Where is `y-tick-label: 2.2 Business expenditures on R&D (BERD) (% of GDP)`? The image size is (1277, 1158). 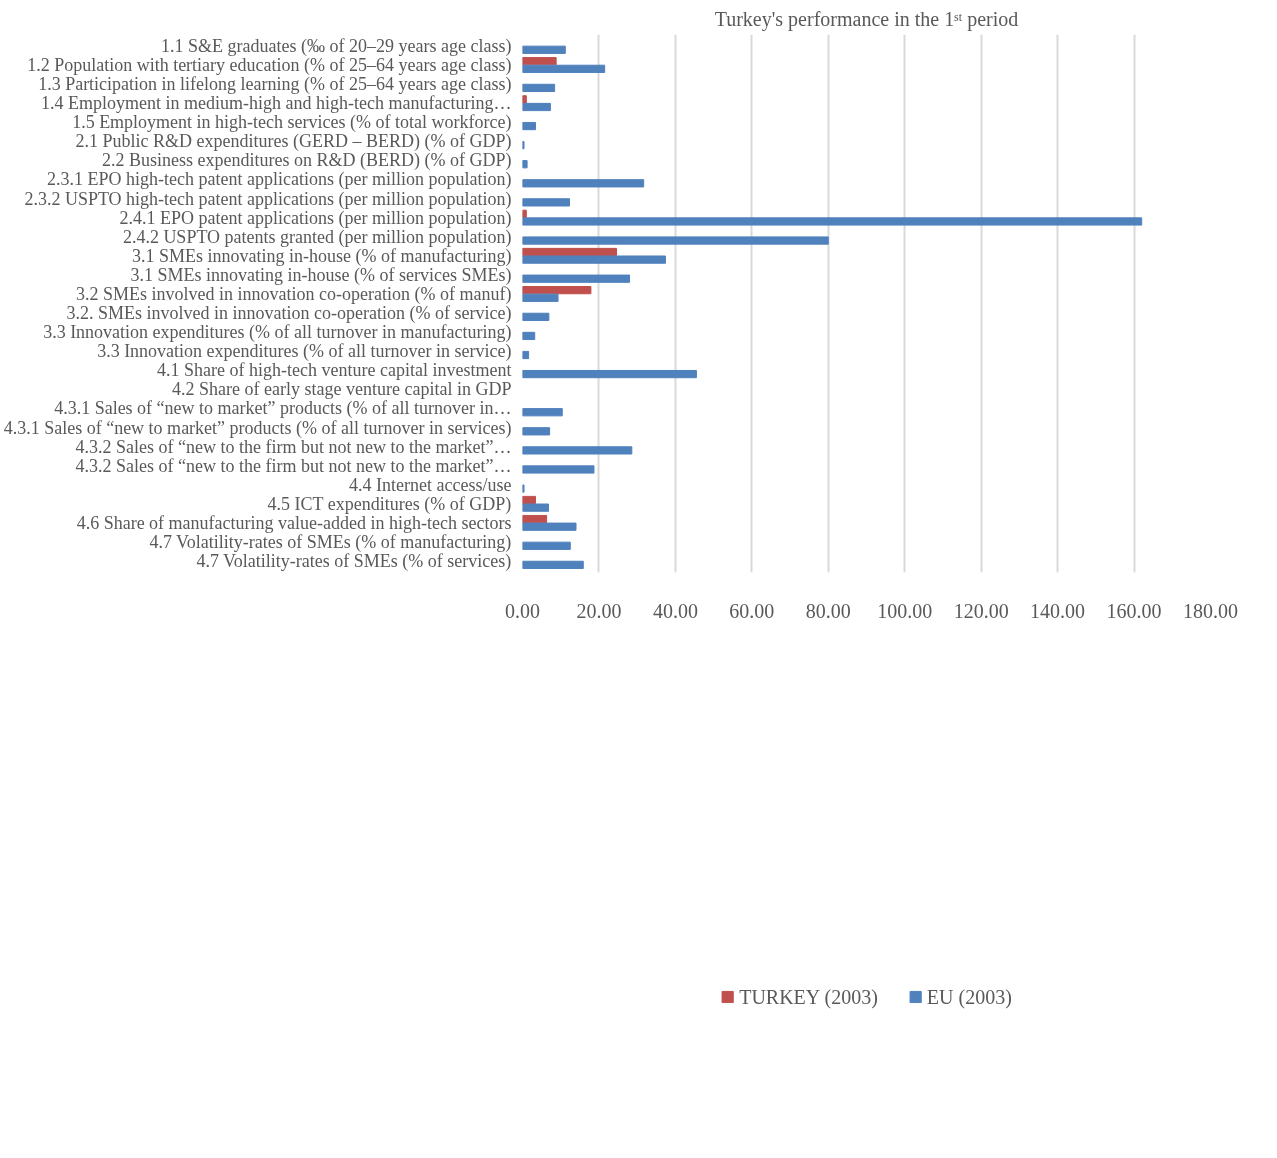
y-tick-label: 2.2 Business expenditures on R&D (BERD) (% of GDP) is located at coordinates (307, 161).